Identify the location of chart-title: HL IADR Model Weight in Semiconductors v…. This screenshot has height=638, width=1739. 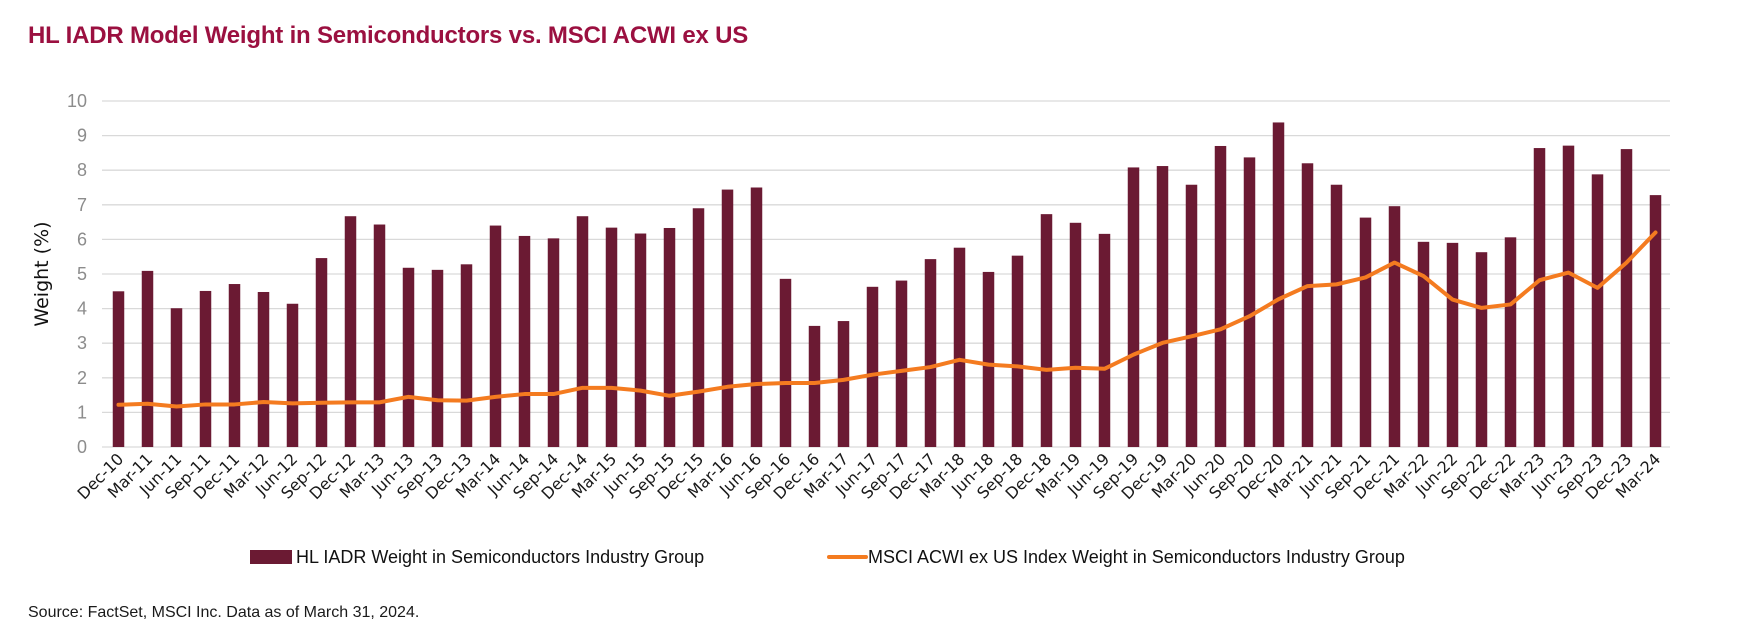
(388, 35).